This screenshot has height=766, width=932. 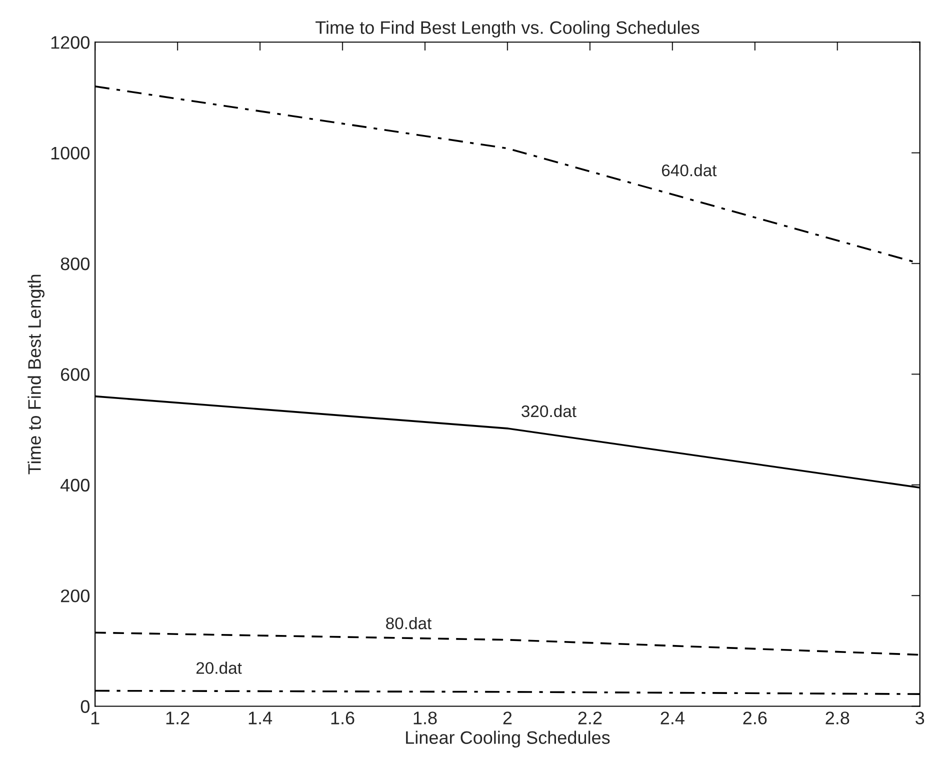 What do you see at coordinates (549, 411) in the screenshot?
I see `series-label: 320.dat` at bounding box center [549, 411].